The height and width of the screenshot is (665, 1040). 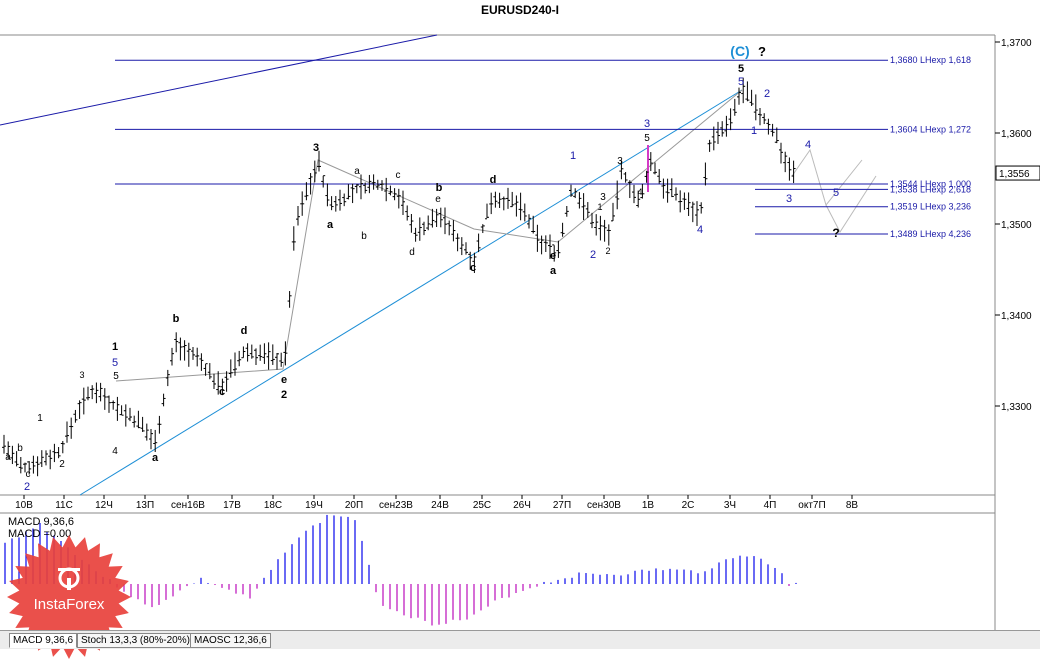 I want to click on instaforex-logo: InstaForex, so click(x=69, y=597).